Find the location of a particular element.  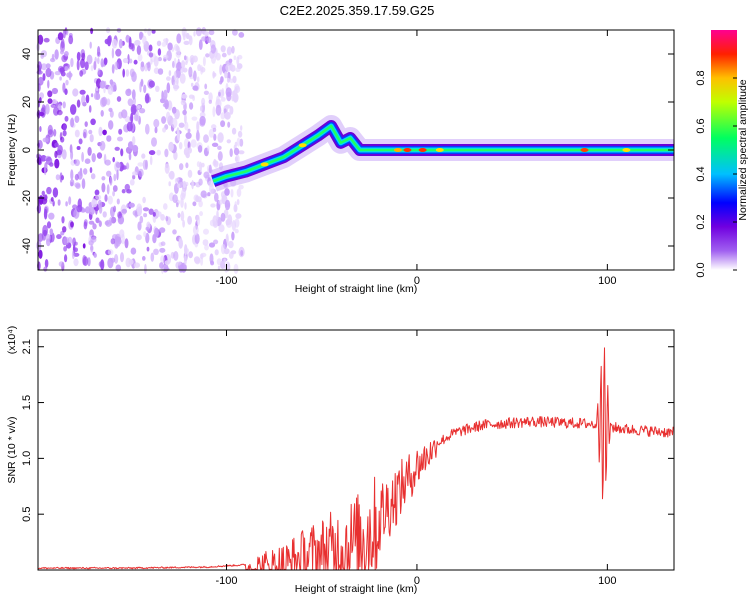

spectrogram-x-tick-label: -100 is located at coordinates (226, 281).